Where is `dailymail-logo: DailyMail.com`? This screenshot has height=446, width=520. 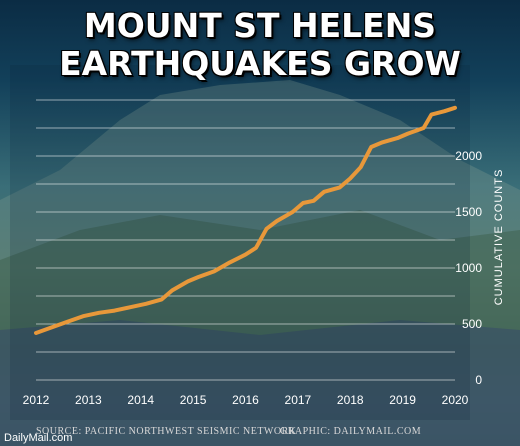 dailymail-logo: DailyMail.com is located at coordinates (38, 438).